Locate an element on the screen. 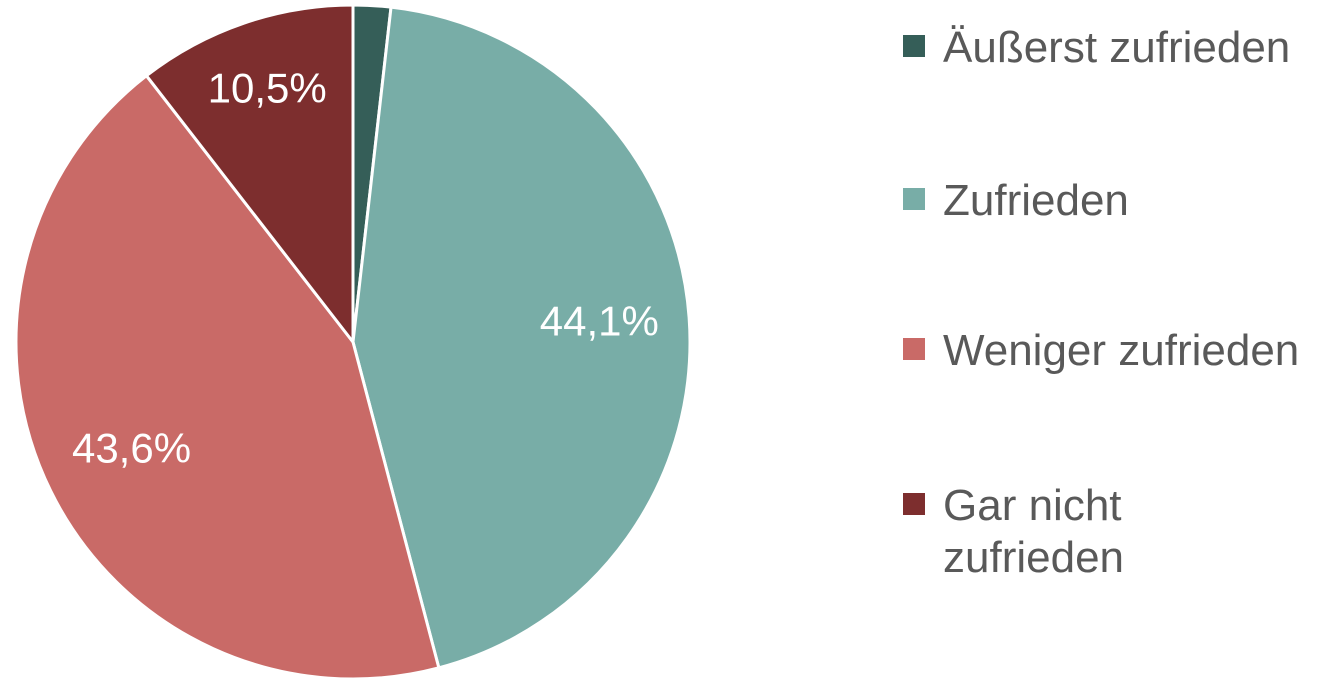 Image resolution: width=1342 pixels, height=680 pixels. legend-label: Weniger zufrieden is located at coordinates (1121, 350).